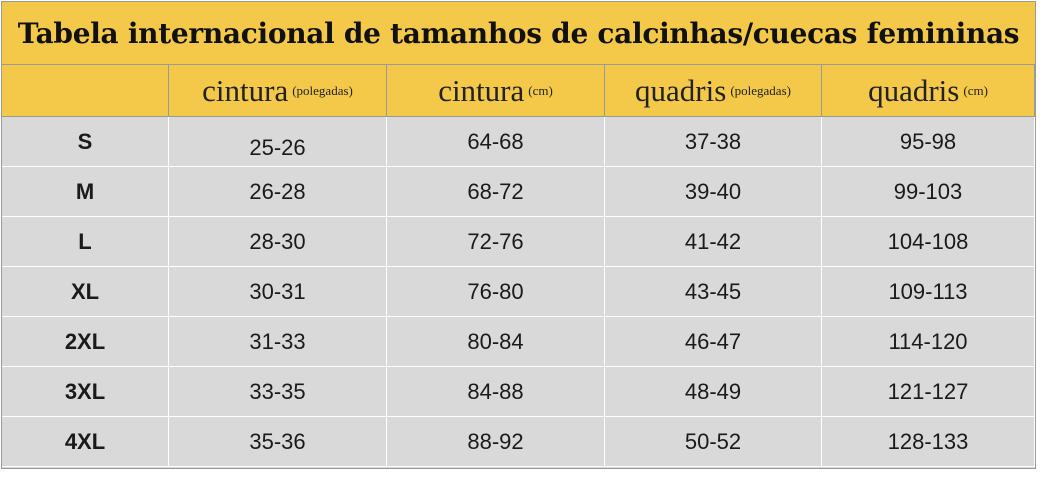  What do you see at coordinates (278, 192) in the screenshot?
I see `table-cell: 26-28` at bounding box center [278, 192].